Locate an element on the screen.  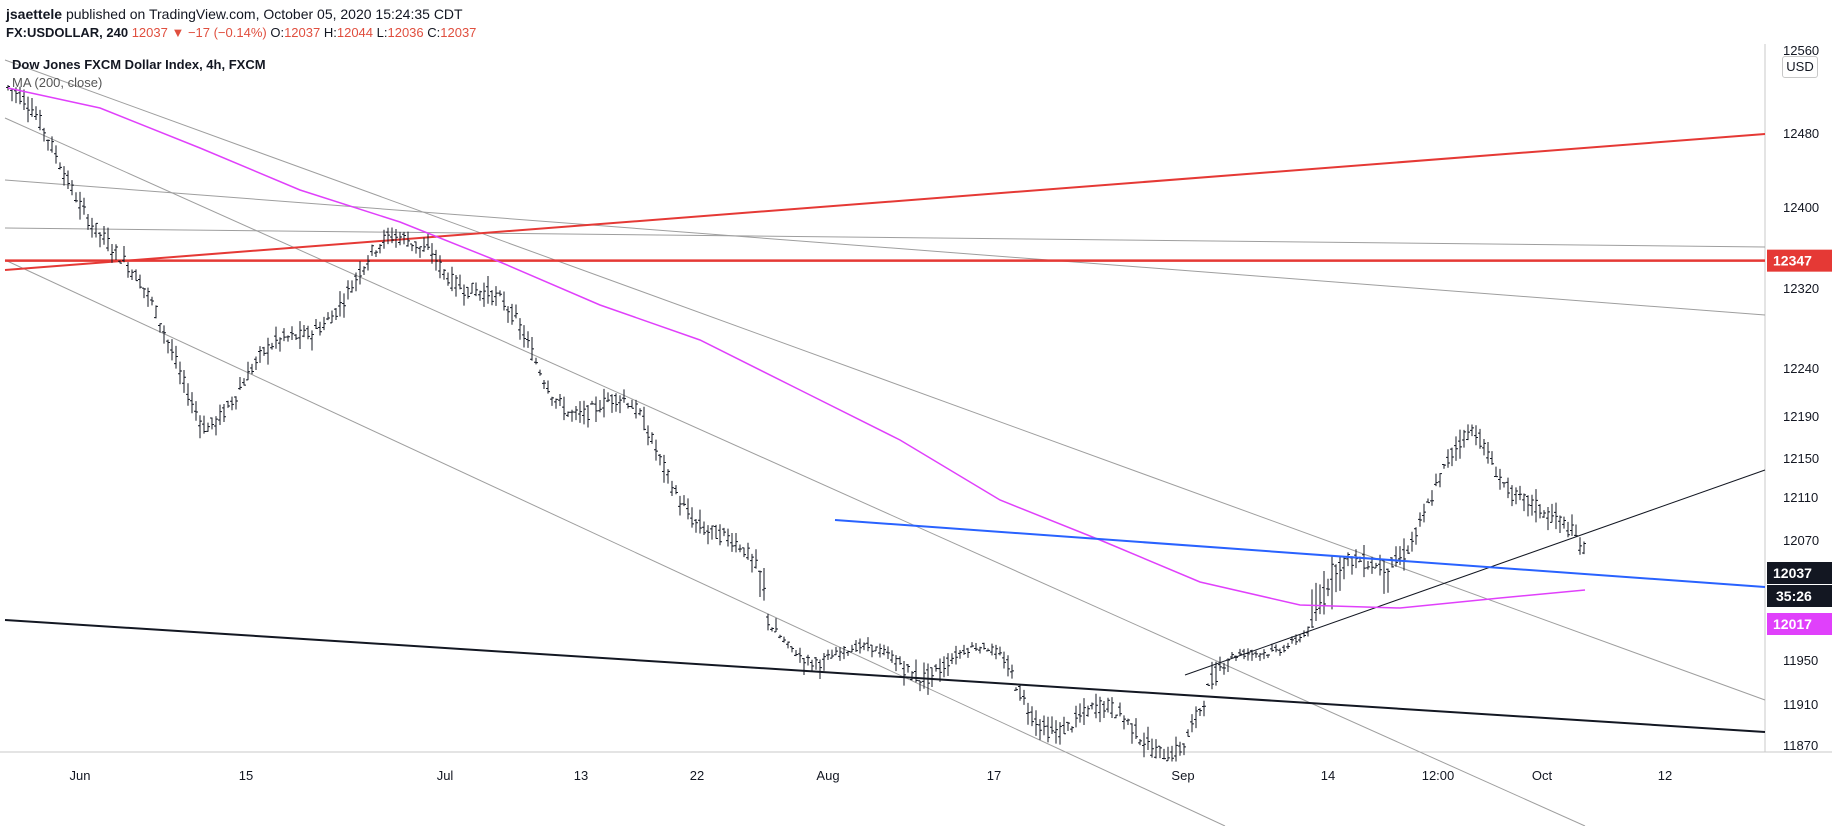
series-legend-title: Dow Jones FXCM Dollar Index, 4h, FXCM is located at coordinates (139, 64).